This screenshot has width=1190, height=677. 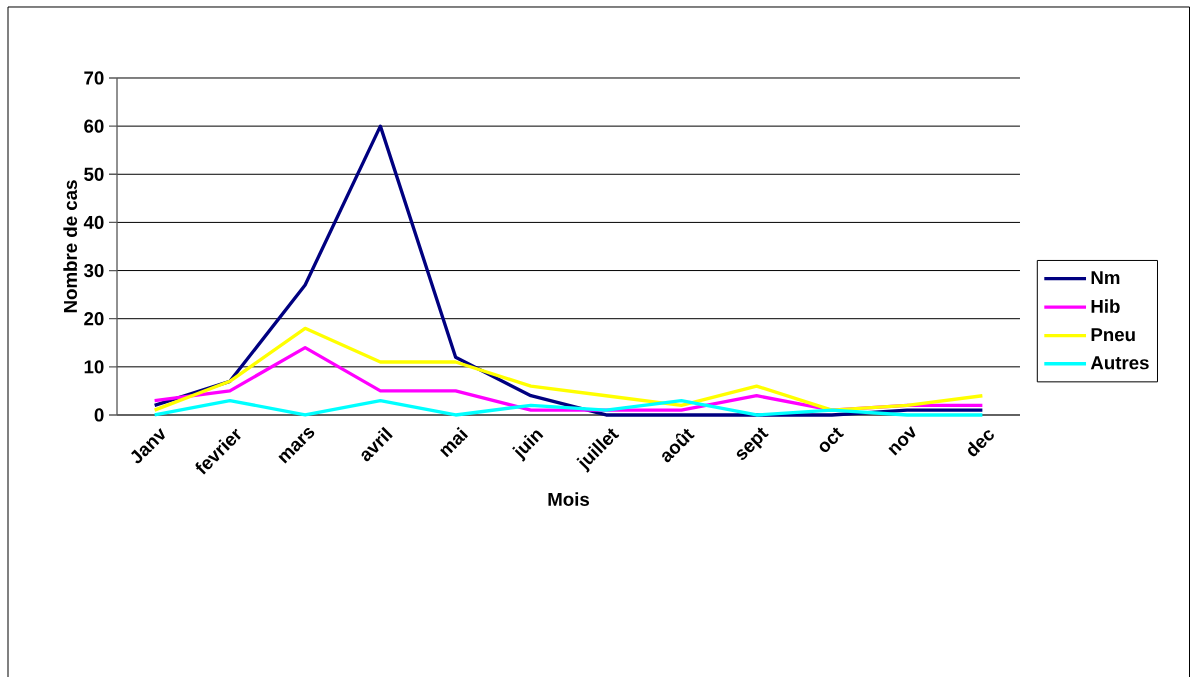 What do you see at coordinates (93, 222) in the screenshot?
I see `y-tick-label: 40` at bounding box center [93, 222].